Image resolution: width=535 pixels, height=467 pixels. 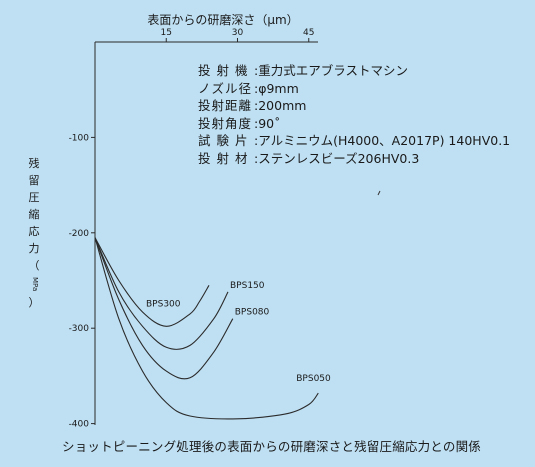 What do you see at coordinates (79, 234) in the screenshot?
I see `y-tick-label: -200` at bounding box center [79, 234].